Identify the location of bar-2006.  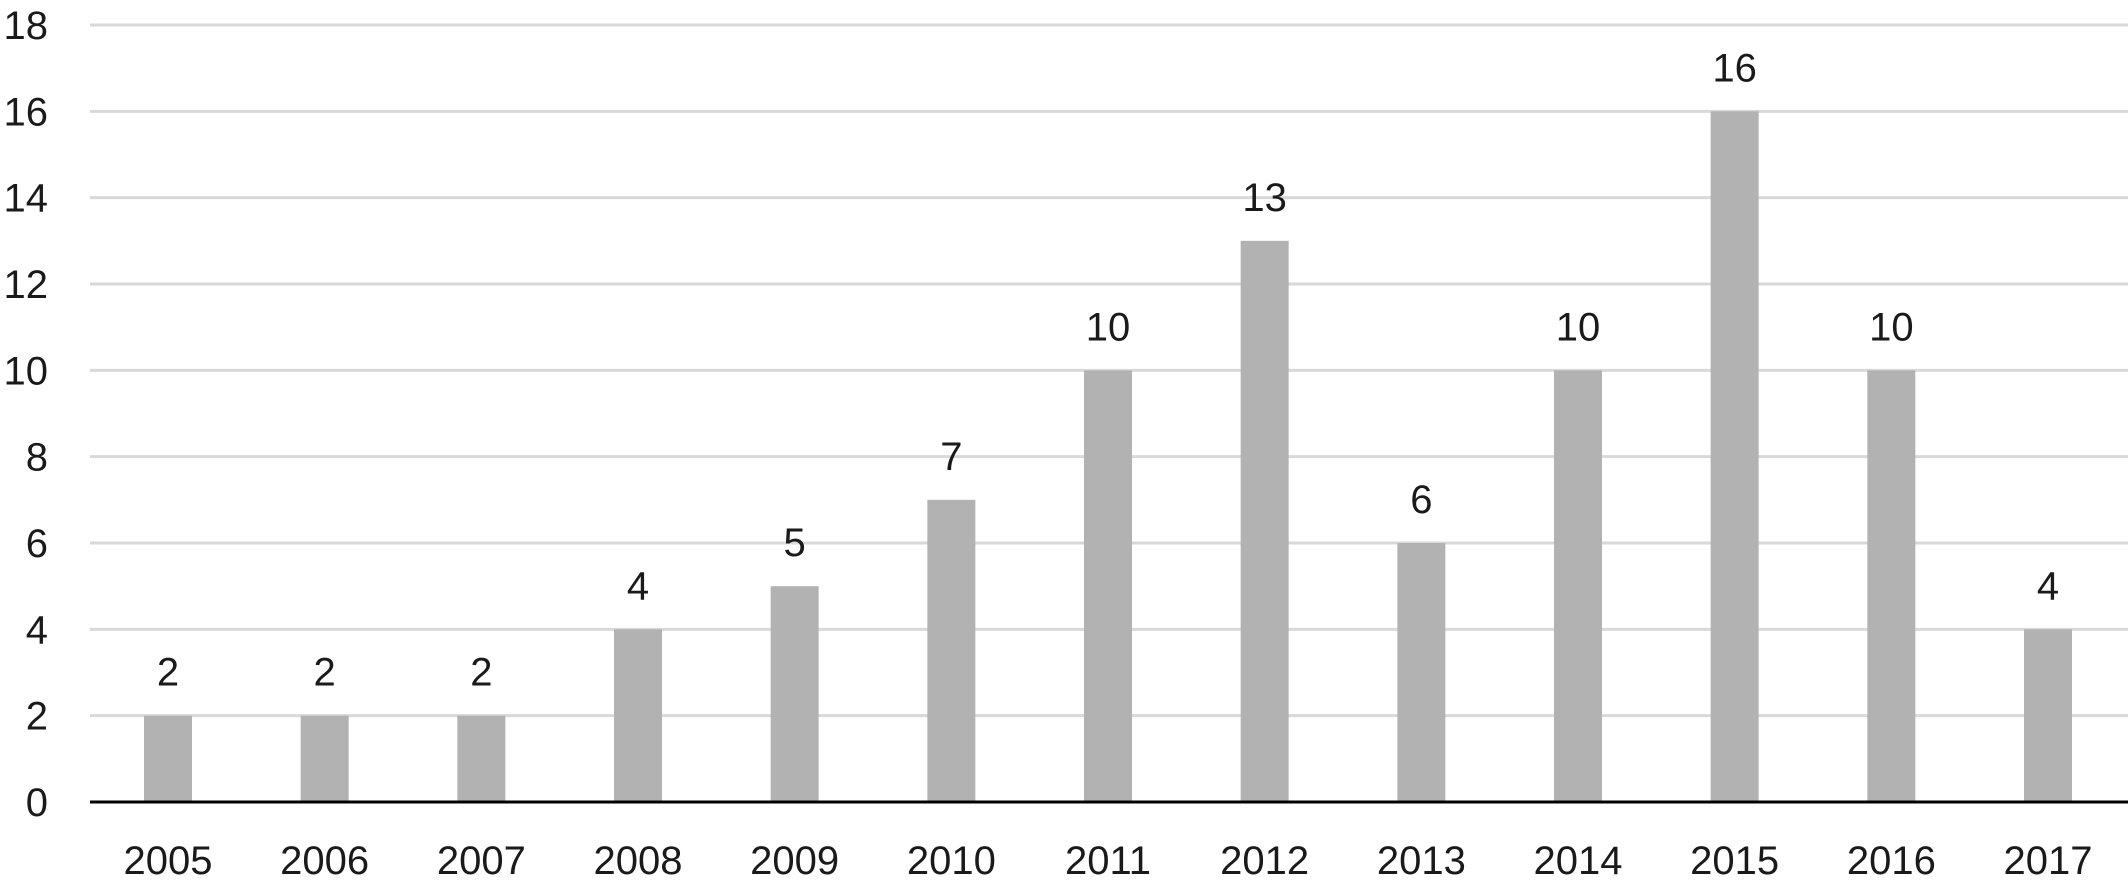
(324, 758).